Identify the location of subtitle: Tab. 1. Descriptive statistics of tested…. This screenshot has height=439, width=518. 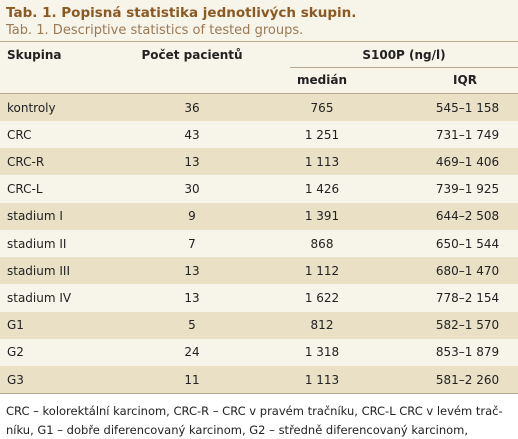
(155, 30).